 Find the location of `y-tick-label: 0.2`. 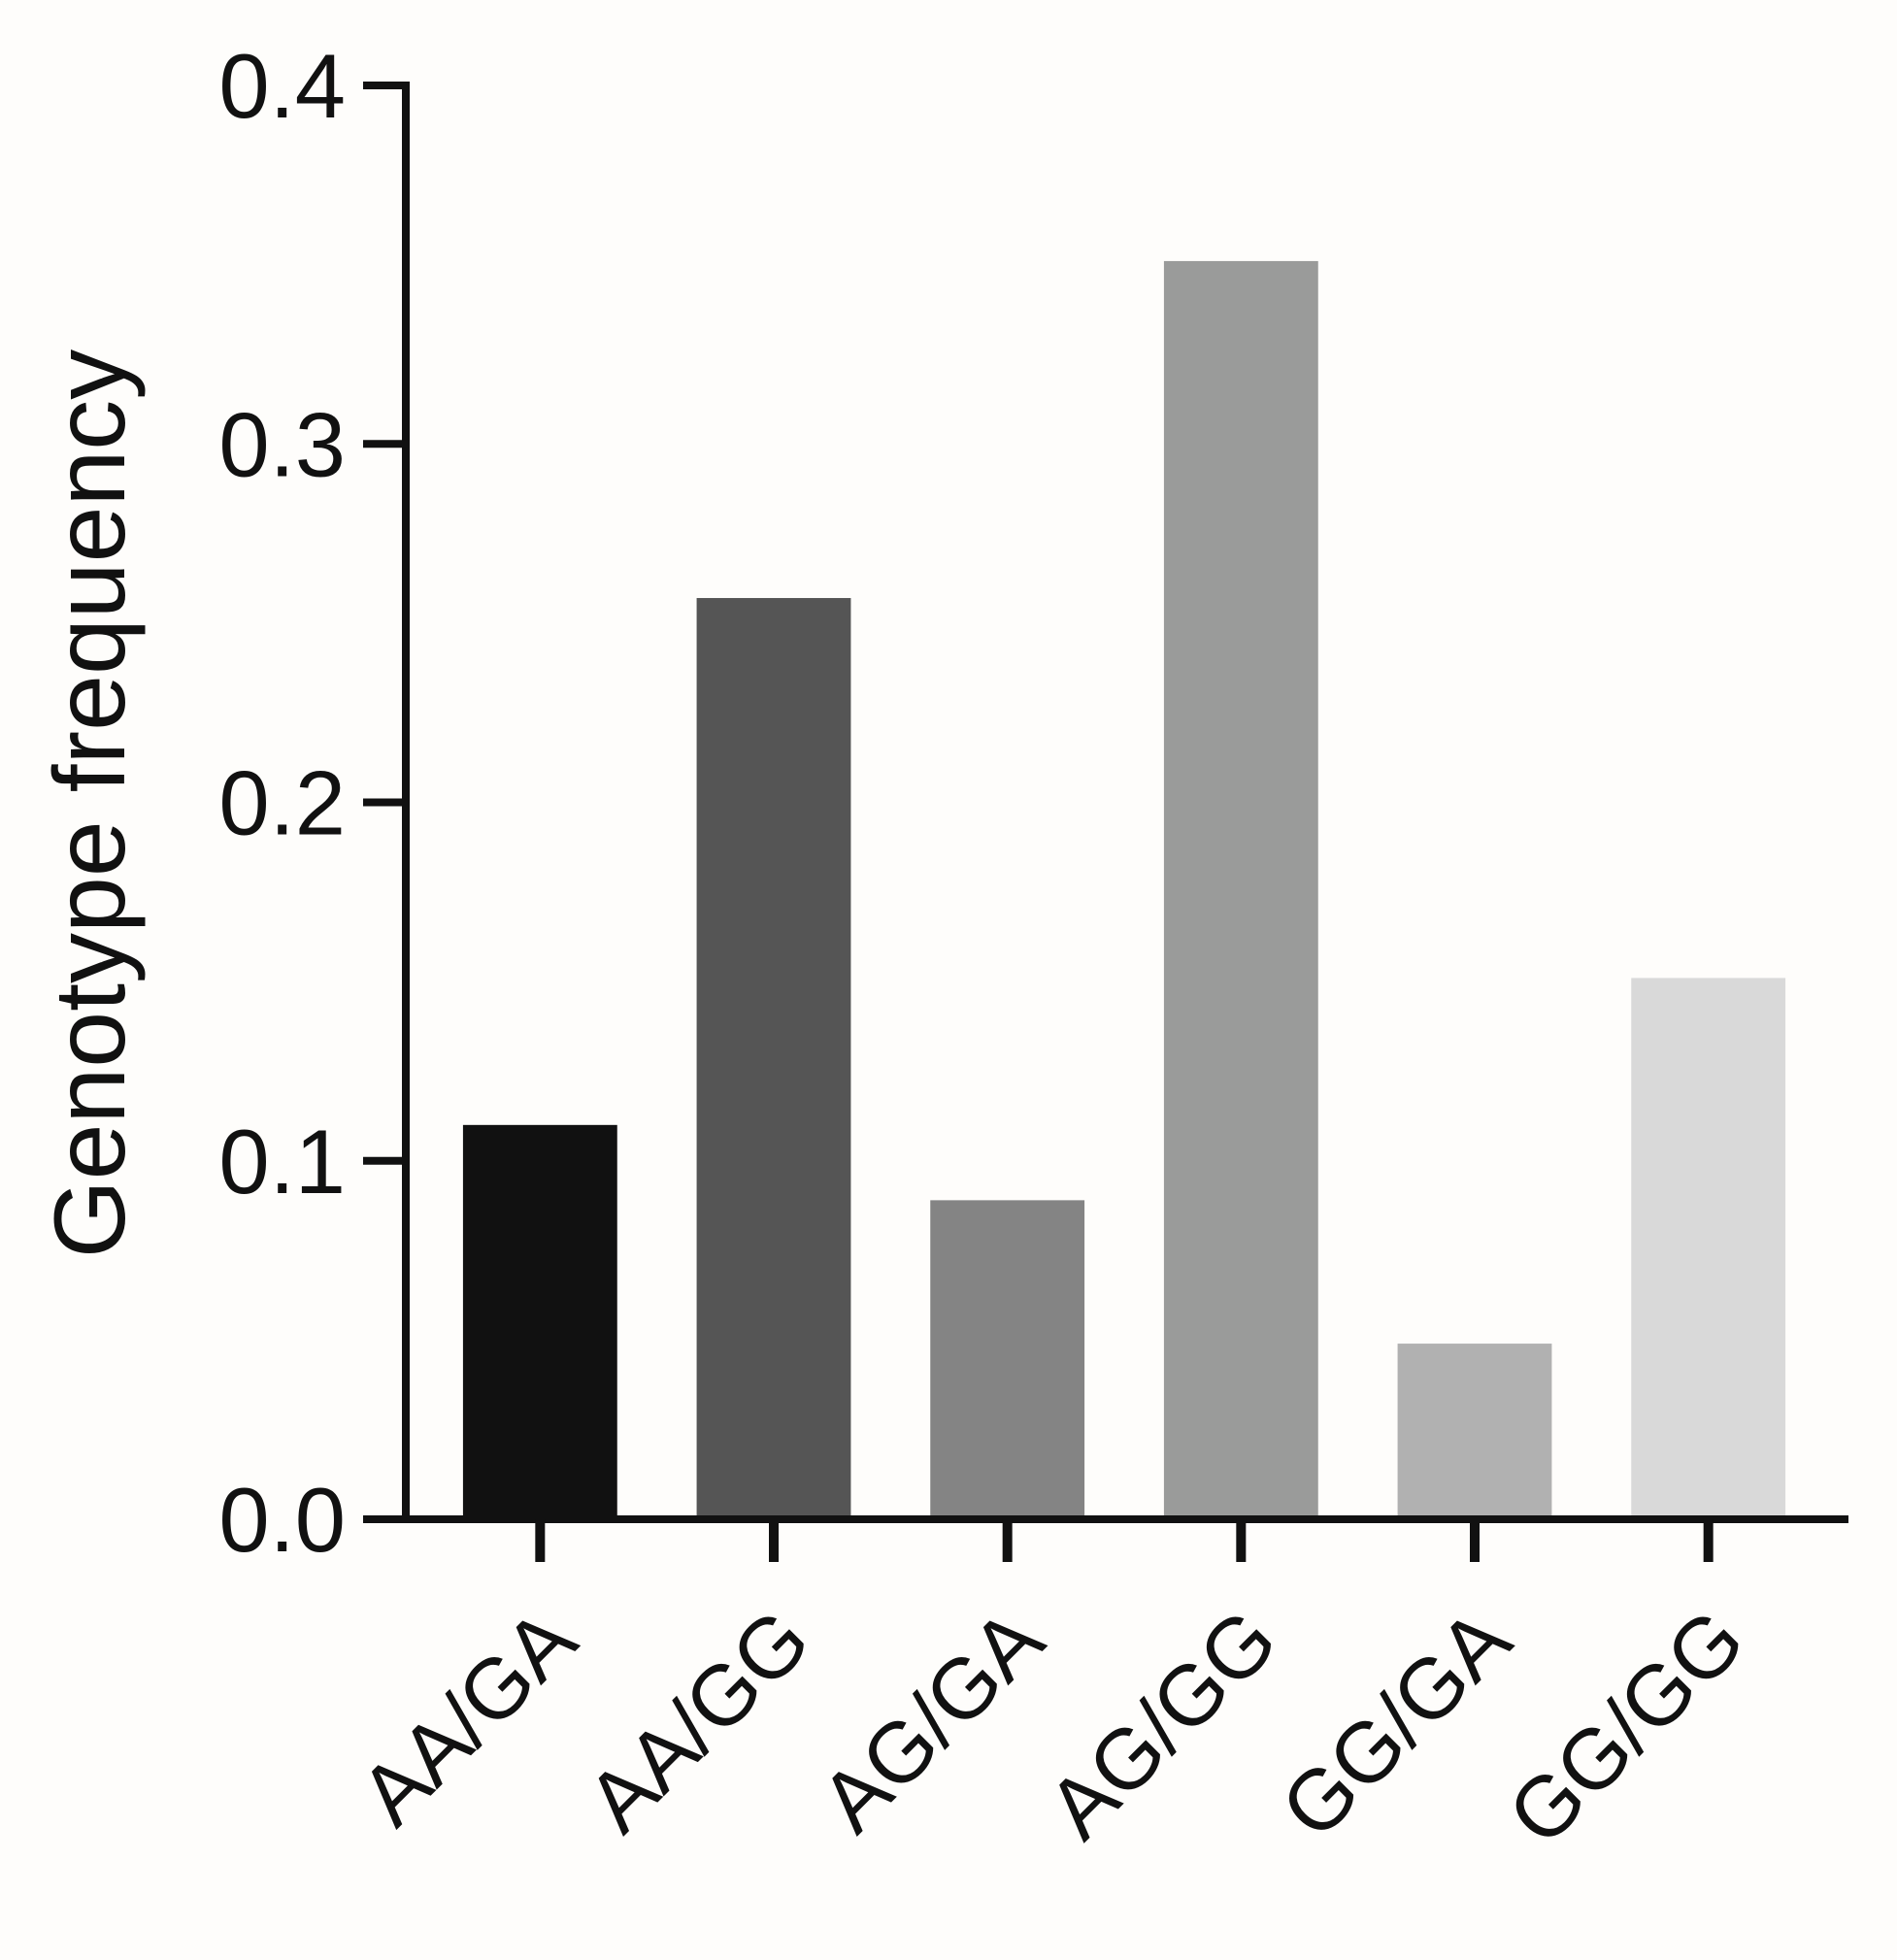

y-tick-label: 0.2 is located at coordinates (282, 803).